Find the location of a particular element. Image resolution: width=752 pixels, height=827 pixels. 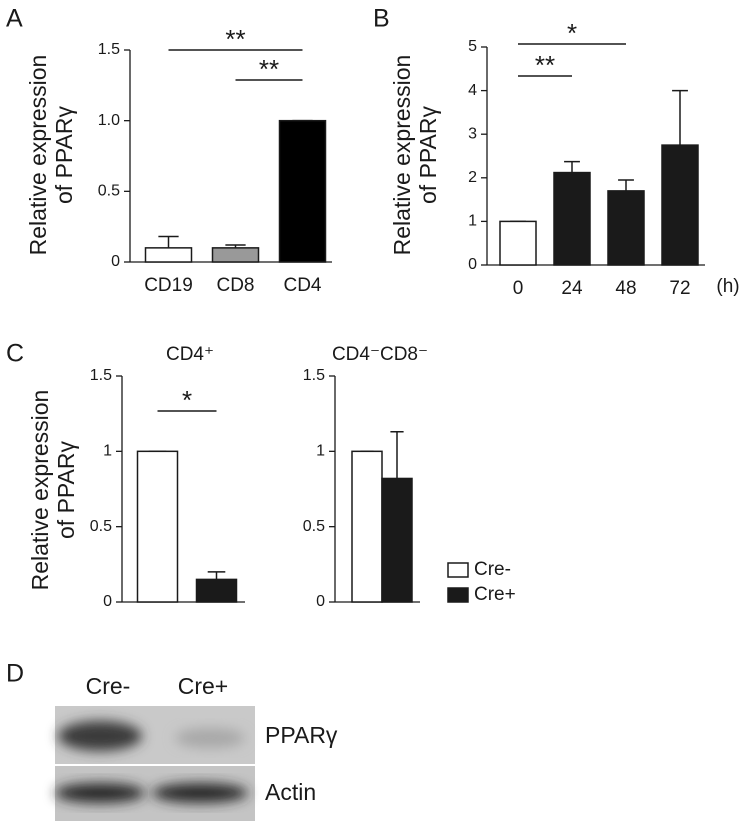

y-tick-label: 5 is located at coordinates (472, 46).